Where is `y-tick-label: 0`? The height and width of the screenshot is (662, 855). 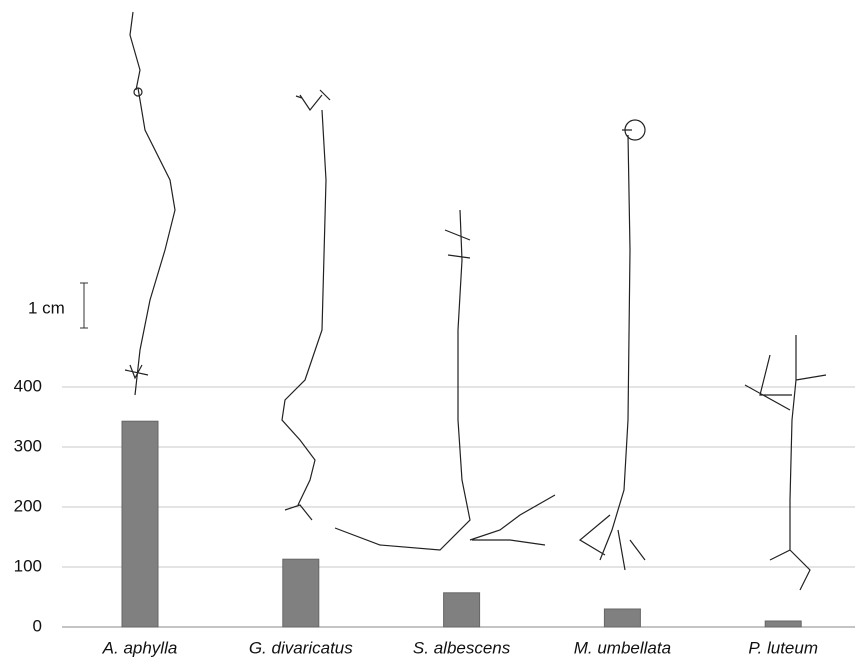 y-tick-label: 0 is located at coordinates (37, 625).